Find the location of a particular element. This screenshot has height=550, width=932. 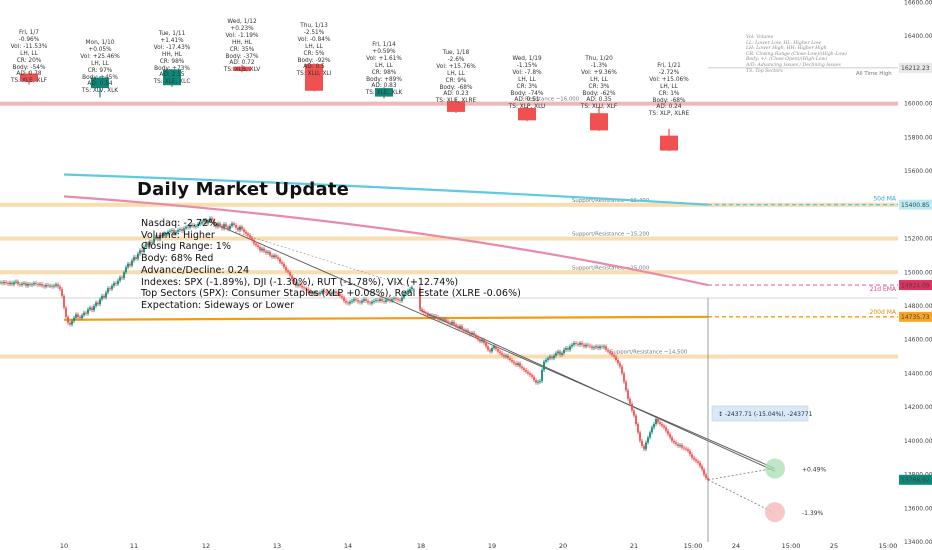

summary-line: Advance/Decline: 0.24 is located at coordinates (195, 270).